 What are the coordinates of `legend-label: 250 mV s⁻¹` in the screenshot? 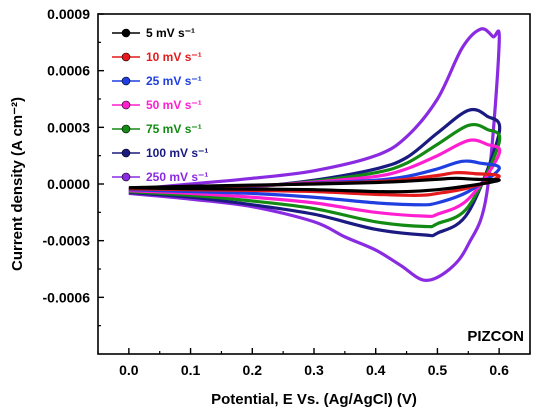 It's located at (177, 177).